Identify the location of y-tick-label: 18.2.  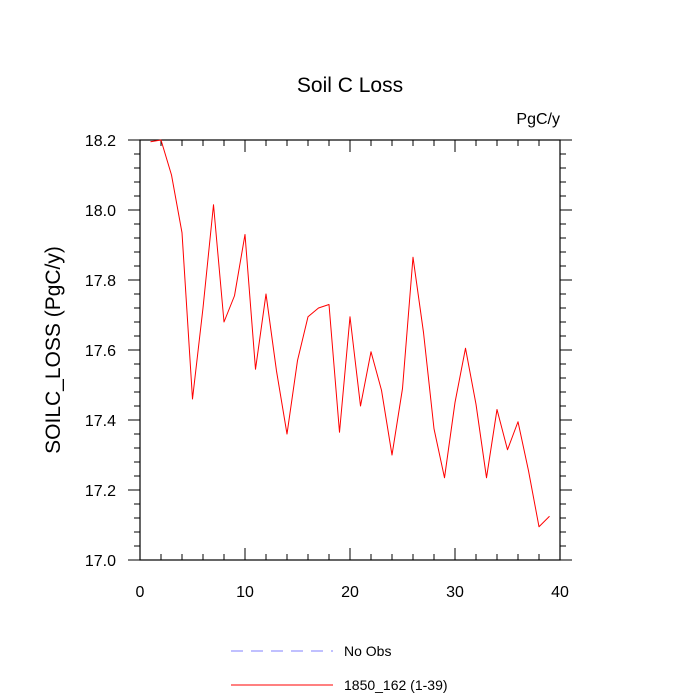
(100, 141).